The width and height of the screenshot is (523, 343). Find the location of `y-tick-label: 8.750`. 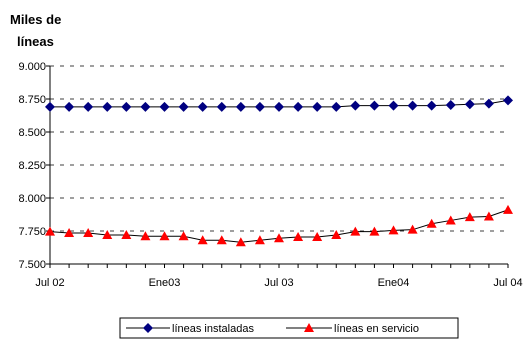

y-tick-label: 8.750 is located at coordinates (32, 100).